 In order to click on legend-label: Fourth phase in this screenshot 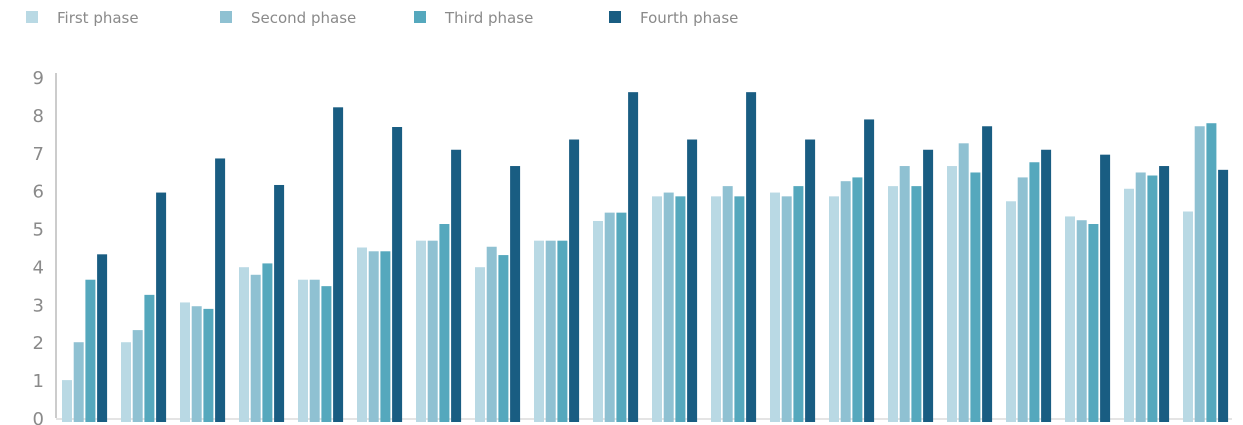, I will do `click(689, 18)`.